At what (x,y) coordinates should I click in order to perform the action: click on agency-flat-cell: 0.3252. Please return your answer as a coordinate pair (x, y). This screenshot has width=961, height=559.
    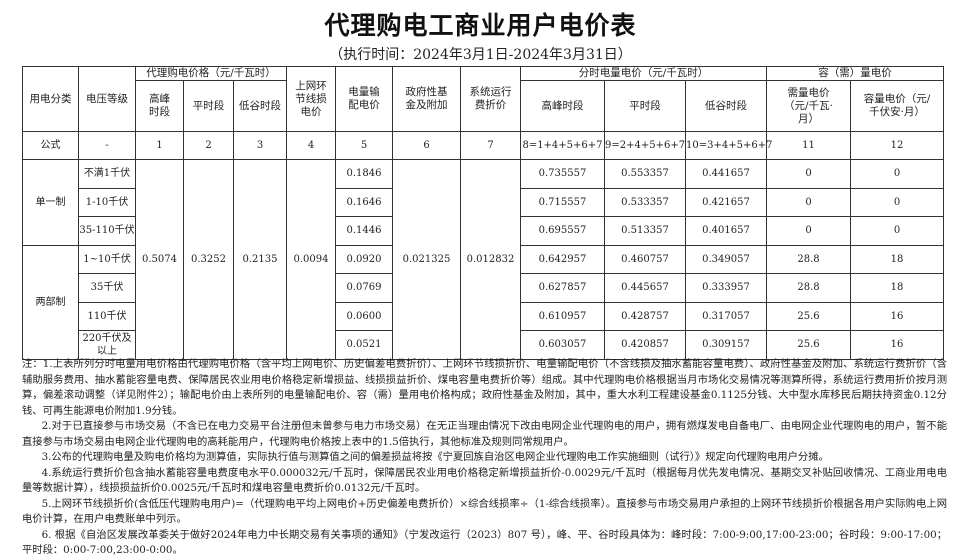
    Looking at the image, I should click on (208, 259).